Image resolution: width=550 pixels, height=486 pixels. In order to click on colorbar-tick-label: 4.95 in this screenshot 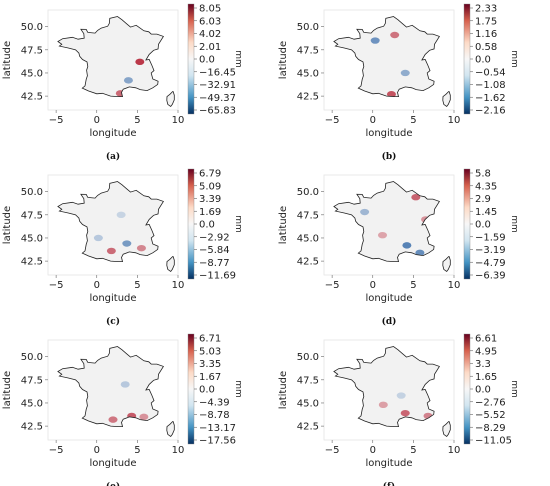, I will do `click(486, 351)`.